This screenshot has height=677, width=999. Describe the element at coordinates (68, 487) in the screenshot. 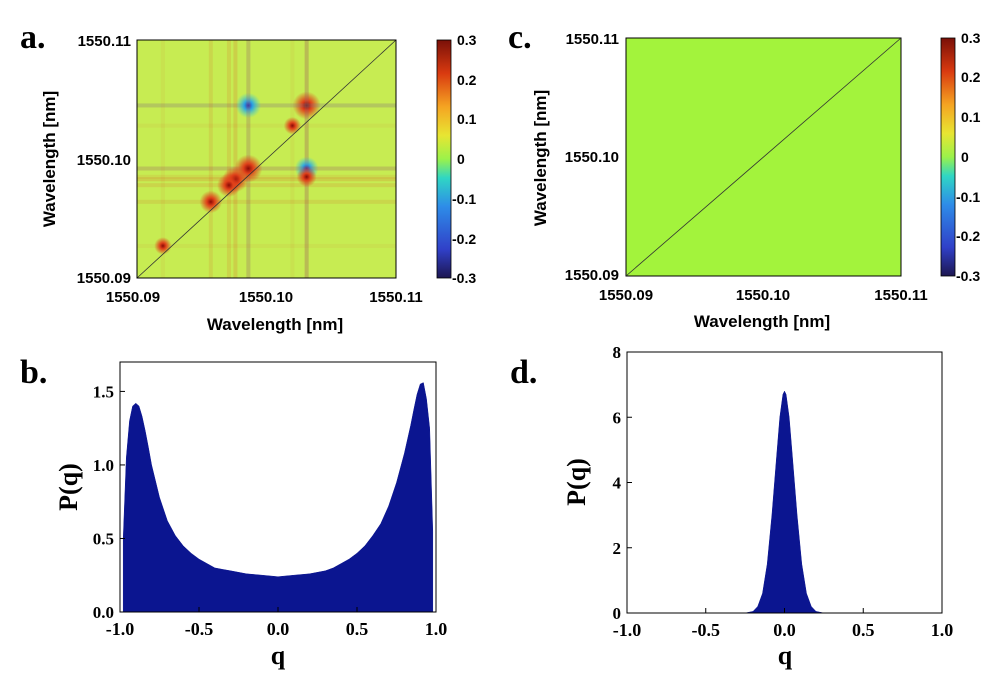

I see `b-ylabel: P(q)` at that location.